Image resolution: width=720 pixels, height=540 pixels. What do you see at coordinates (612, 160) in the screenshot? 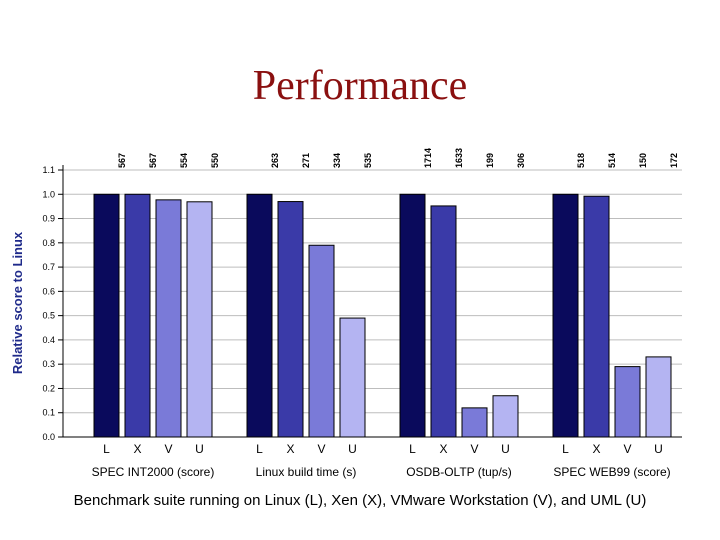
I see `data-label: 514` at bounding box center [612, 160].